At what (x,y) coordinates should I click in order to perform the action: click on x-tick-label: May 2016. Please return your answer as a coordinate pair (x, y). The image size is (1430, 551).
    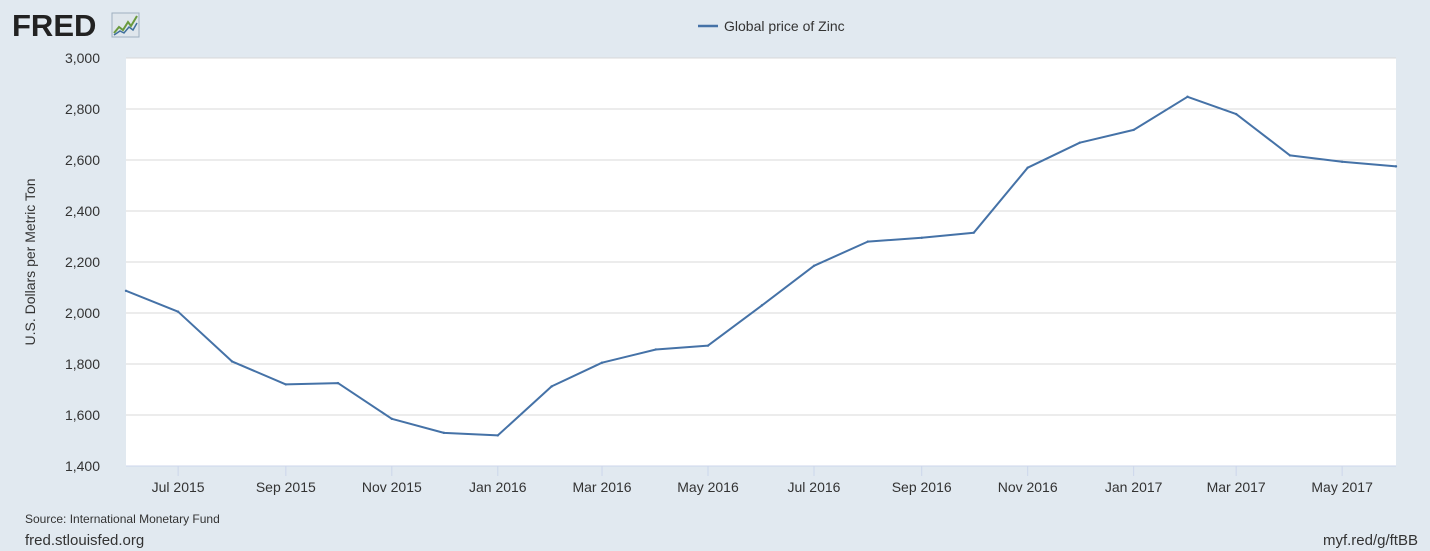
    Looking at the image, I should click on (708, 487).